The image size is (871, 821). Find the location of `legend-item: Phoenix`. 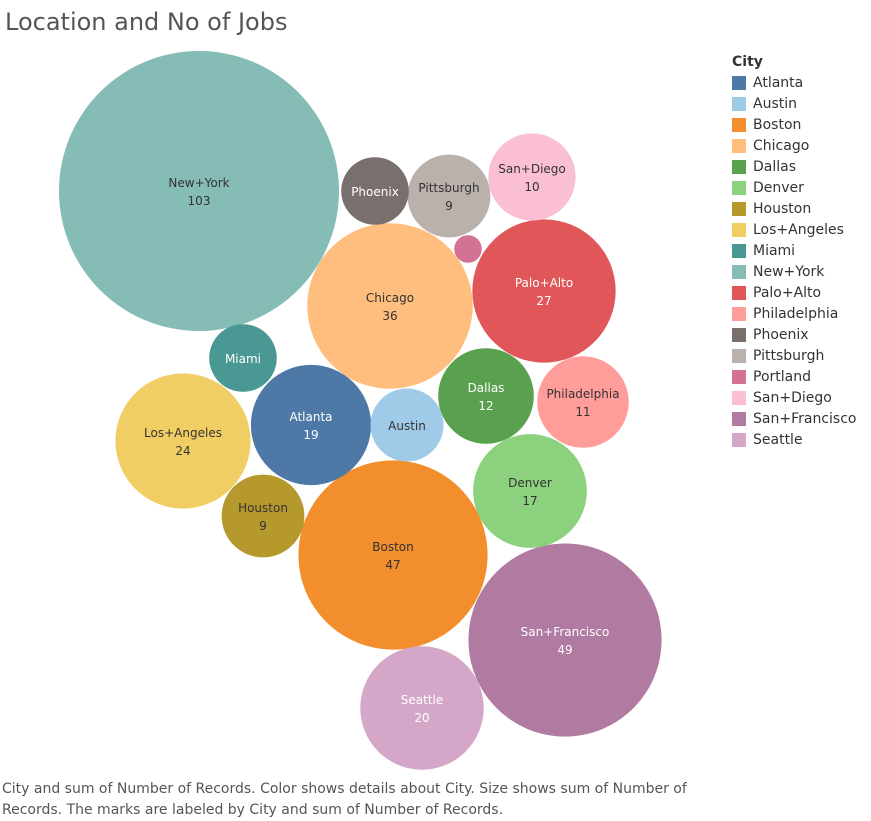

legend-item: Phoenix is located at coordinates (794, 334).